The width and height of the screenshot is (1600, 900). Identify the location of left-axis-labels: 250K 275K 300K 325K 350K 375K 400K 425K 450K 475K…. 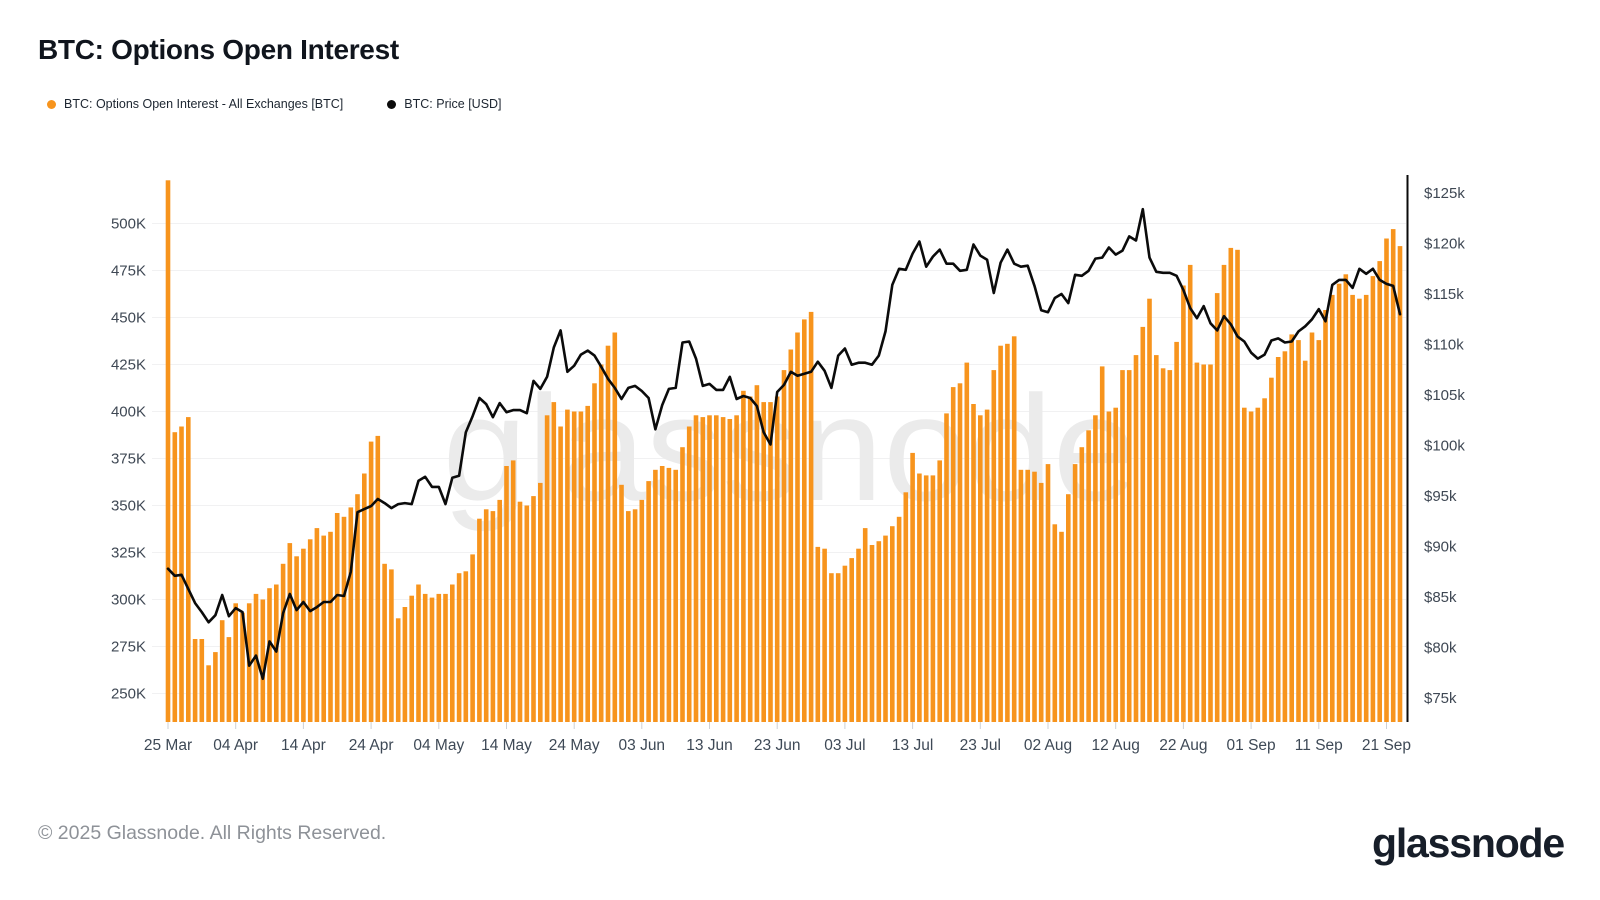
(128, 459).